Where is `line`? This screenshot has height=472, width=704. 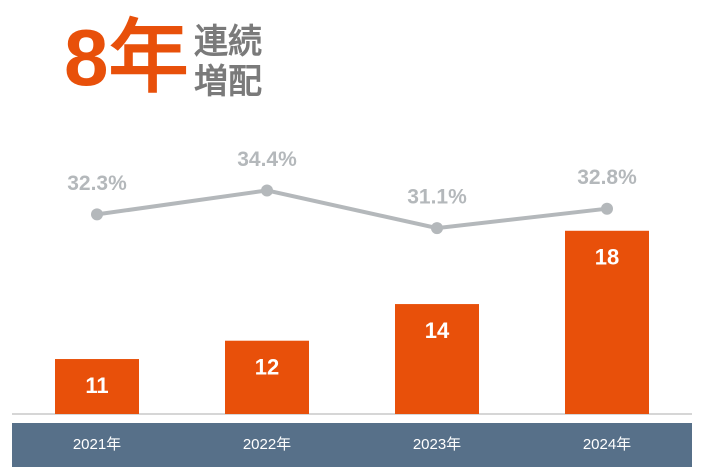
line is located at coordinates (352, 209).